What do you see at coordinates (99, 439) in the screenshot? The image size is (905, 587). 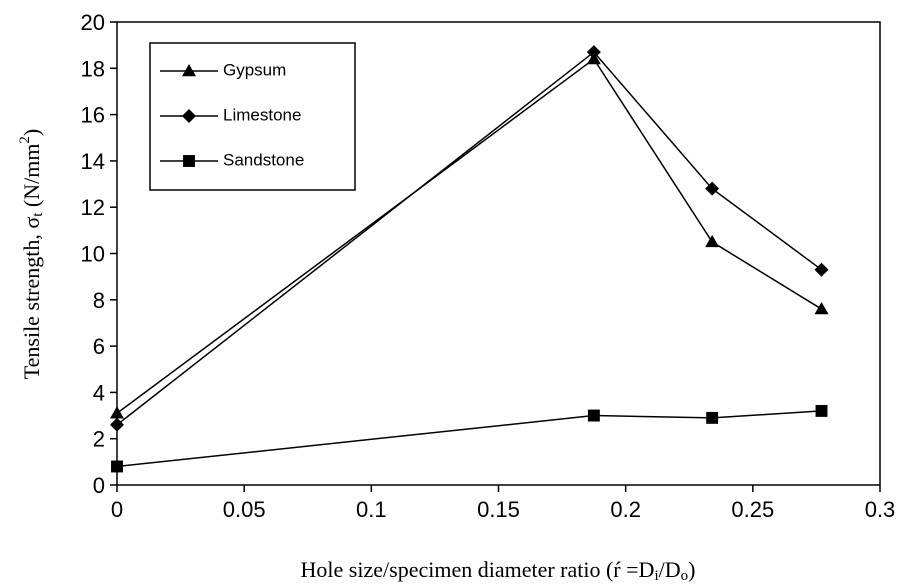 I see `y-tick-label: 2` at bounding box center [99, 439].